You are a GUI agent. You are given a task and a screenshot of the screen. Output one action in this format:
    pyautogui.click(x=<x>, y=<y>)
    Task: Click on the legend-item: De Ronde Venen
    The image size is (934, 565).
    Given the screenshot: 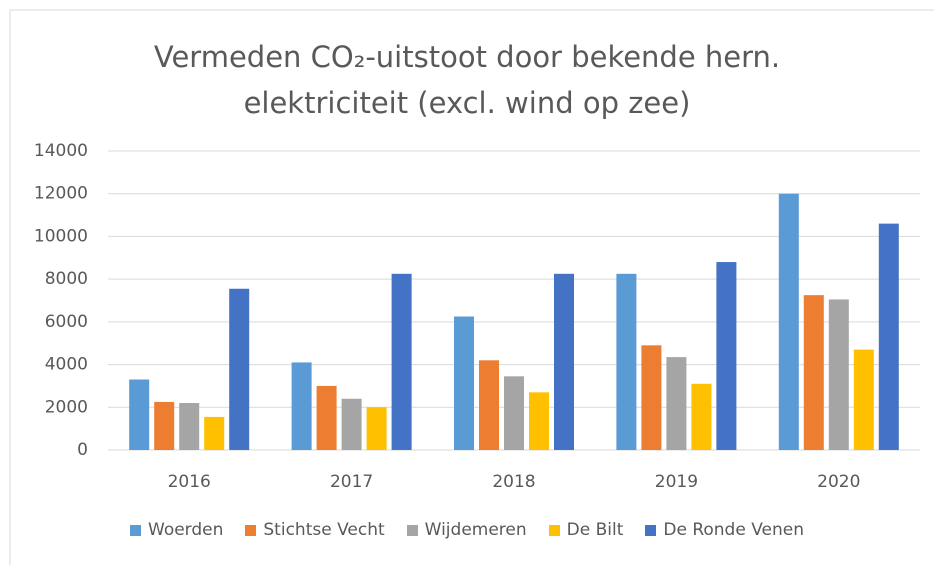 What is the action you would take?
    pyautogui.click(x=724, y=530)
    